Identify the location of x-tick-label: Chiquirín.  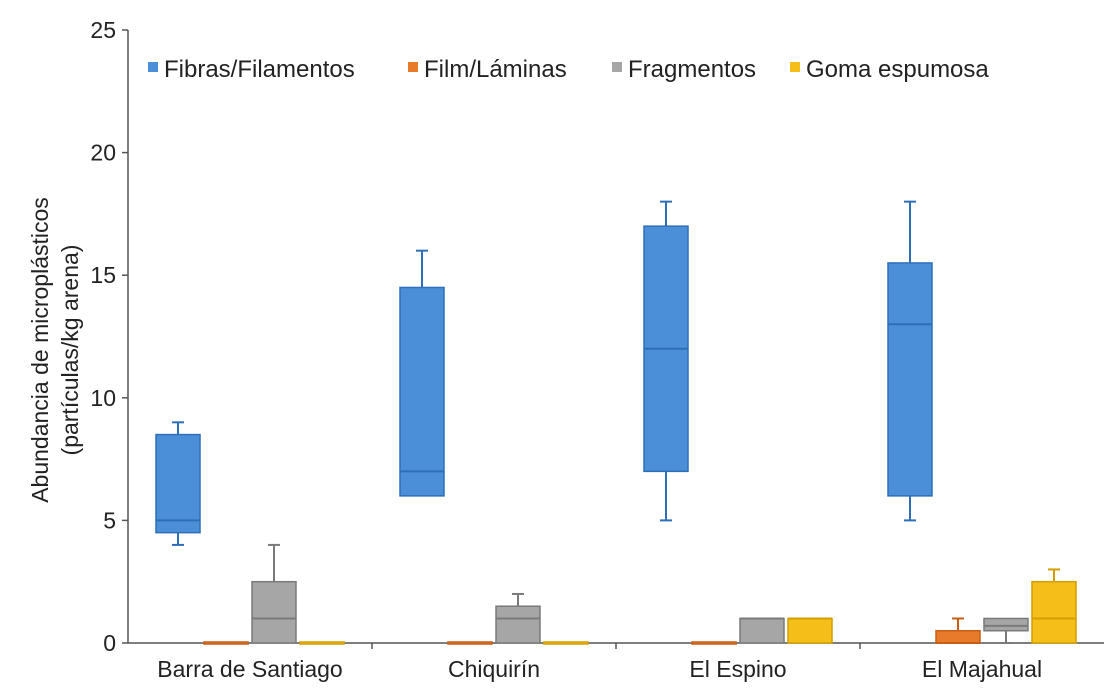
(494, 669).